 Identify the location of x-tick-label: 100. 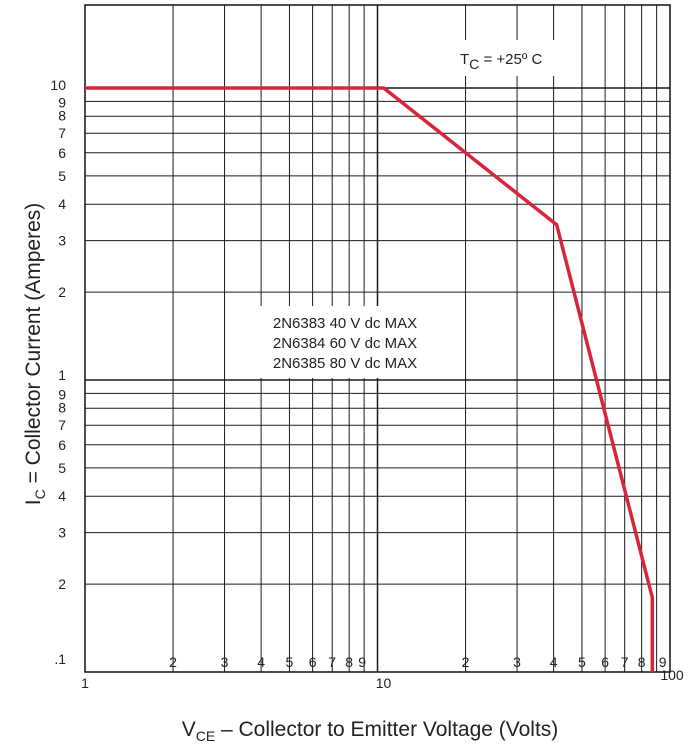
(672, 675).